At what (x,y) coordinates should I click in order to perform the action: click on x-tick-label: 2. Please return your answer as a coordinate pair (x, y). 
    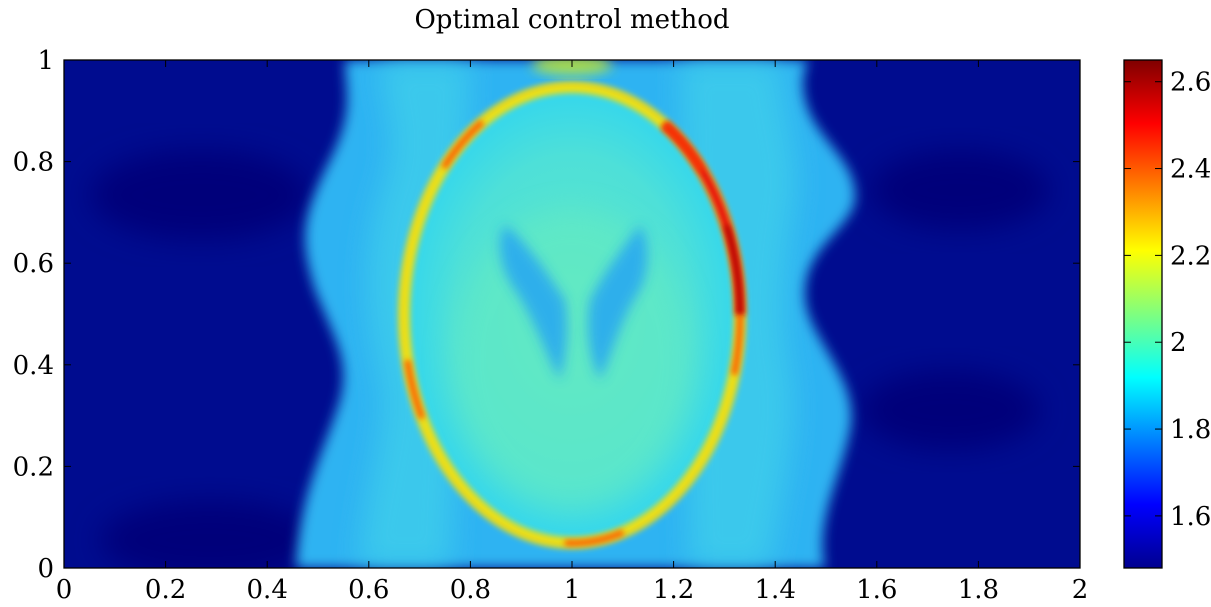
    Looking at the image, I should click on (1080, 590).